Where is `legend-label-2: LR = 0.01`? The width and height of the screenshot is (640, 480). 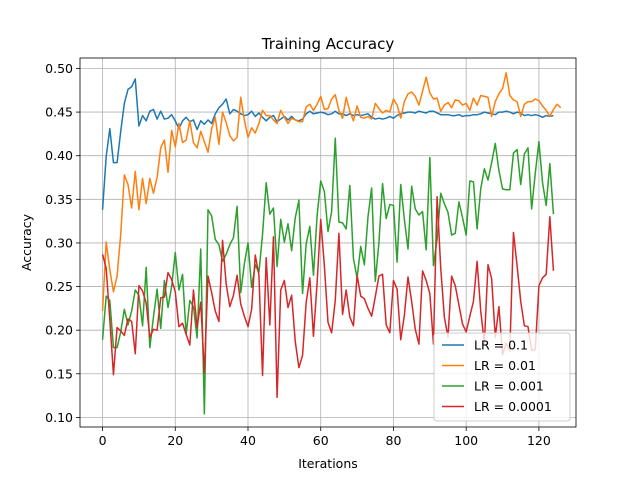
legend-label-2: LR = 0.01 is located at coordinates (505, 365).